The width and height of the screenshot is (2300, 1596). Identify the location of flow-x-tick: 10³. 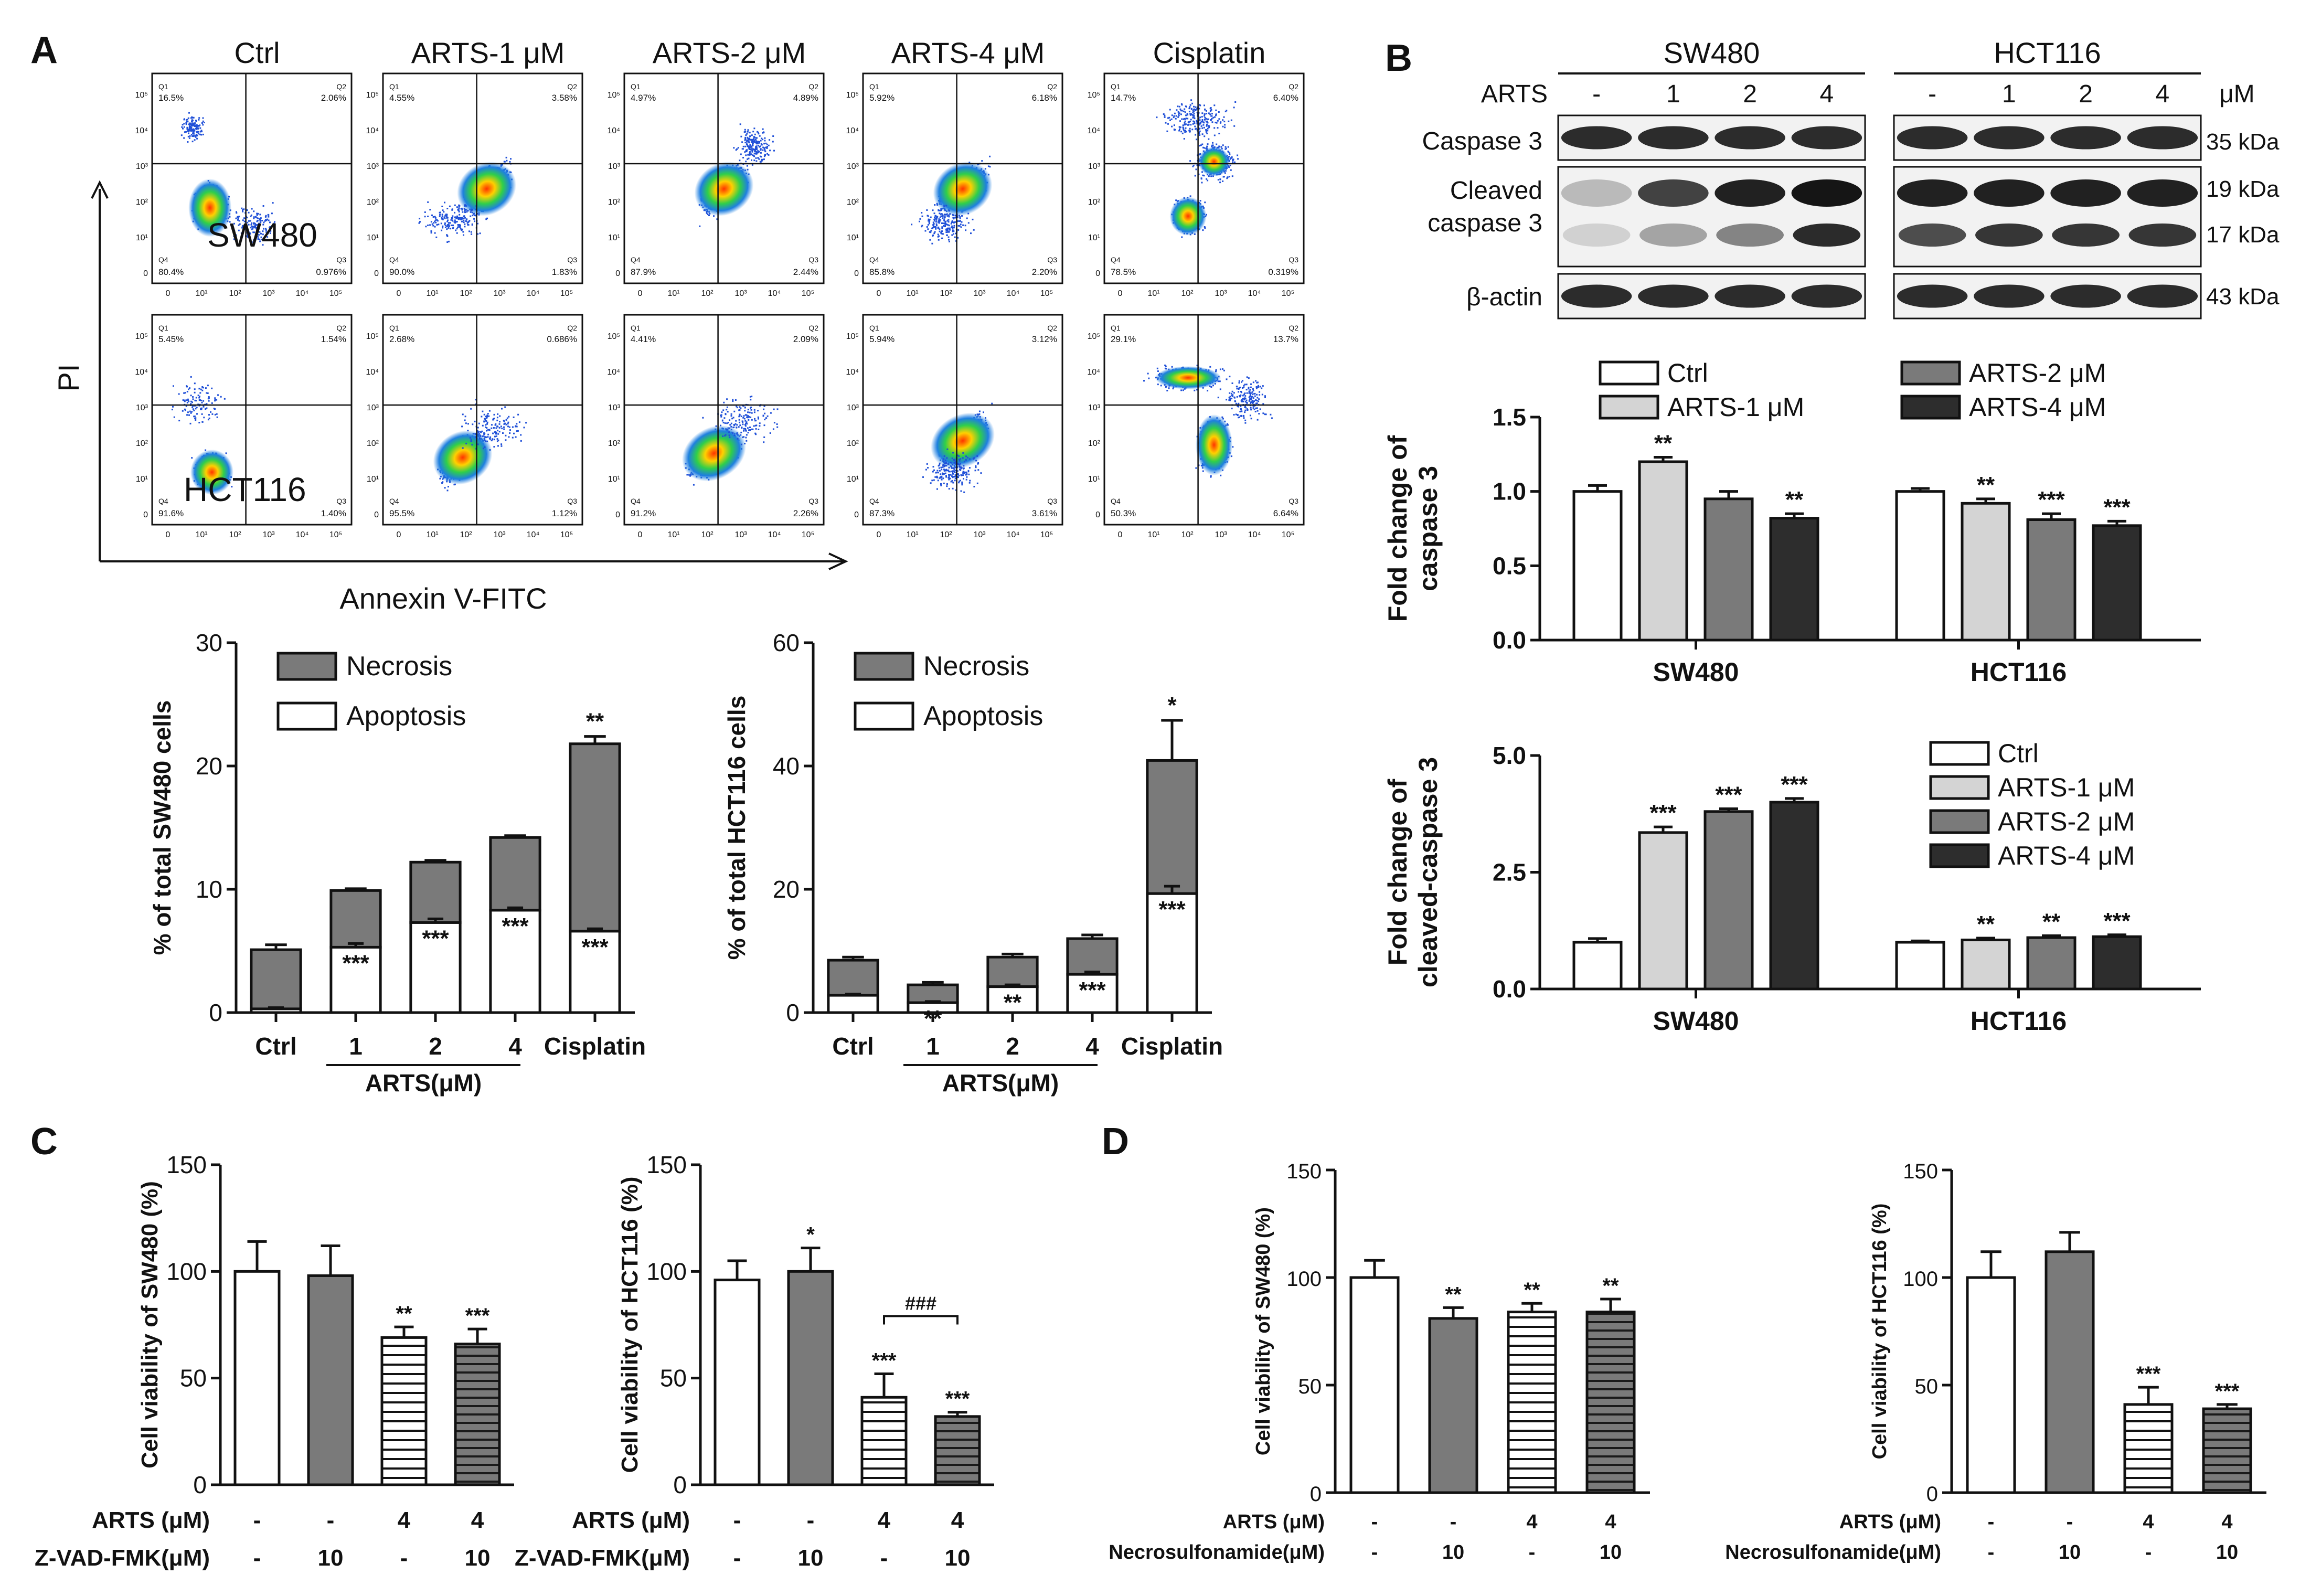
(1221, 534).